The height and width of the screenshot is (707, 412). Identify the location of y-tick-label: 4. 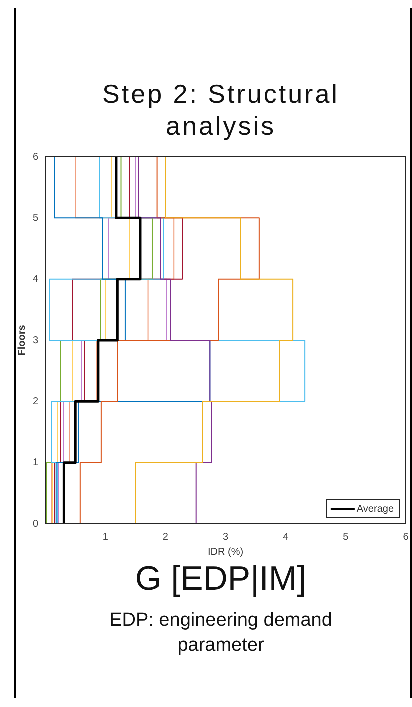
(36, 280).